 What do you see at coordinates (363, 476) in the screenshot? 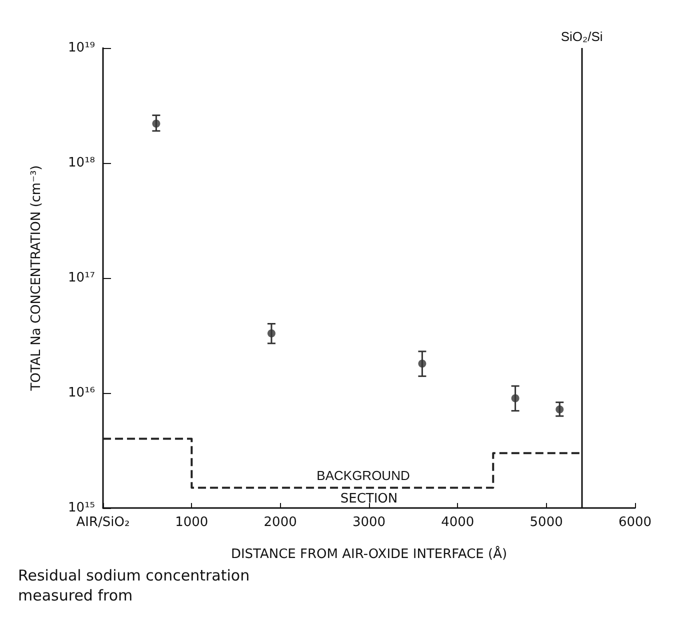
I see `series-label: BACKGROUND` at bounding box center [363, 476].